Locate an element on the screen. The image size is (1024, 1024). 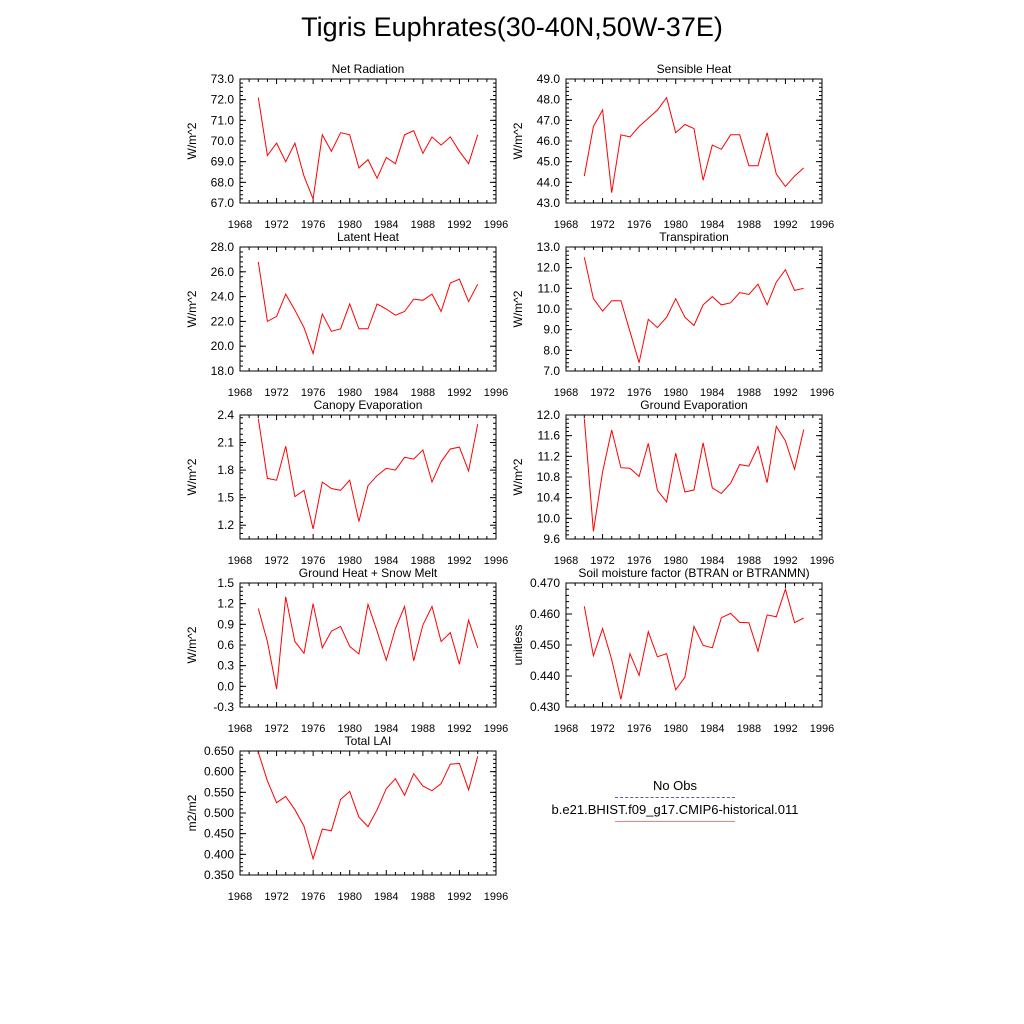
y-tick-label: 0.440 is located at coordinates (545, 676).